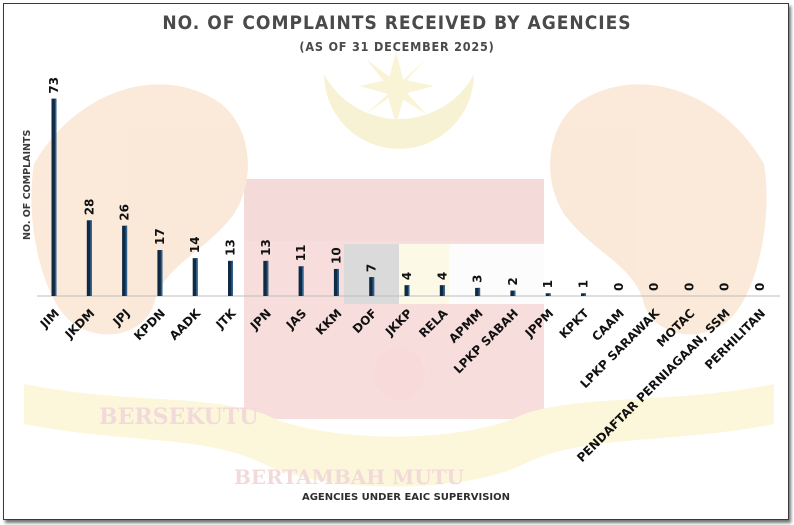 This screenshot has width=794, height=525. I want to click on value-label-jkdm: 28, so click(89, 207).